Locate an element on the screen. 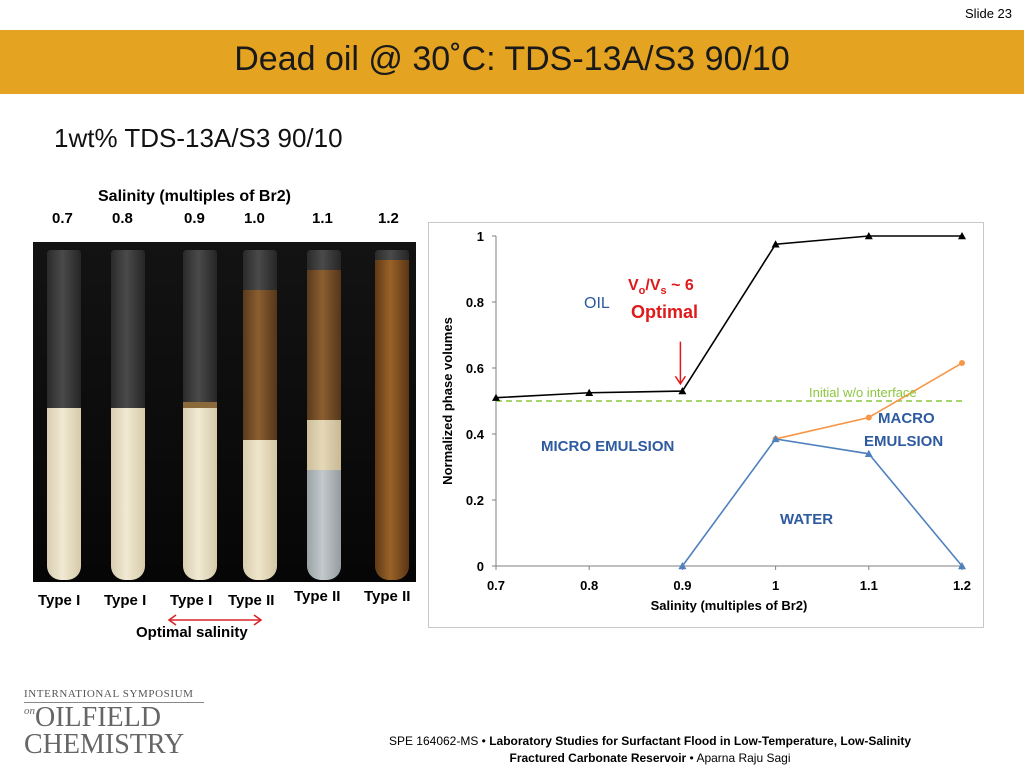 The width and height of the screenshot is (1024, 768). photo-salinity-label: 1.2 is located at coordinates (388, 218).